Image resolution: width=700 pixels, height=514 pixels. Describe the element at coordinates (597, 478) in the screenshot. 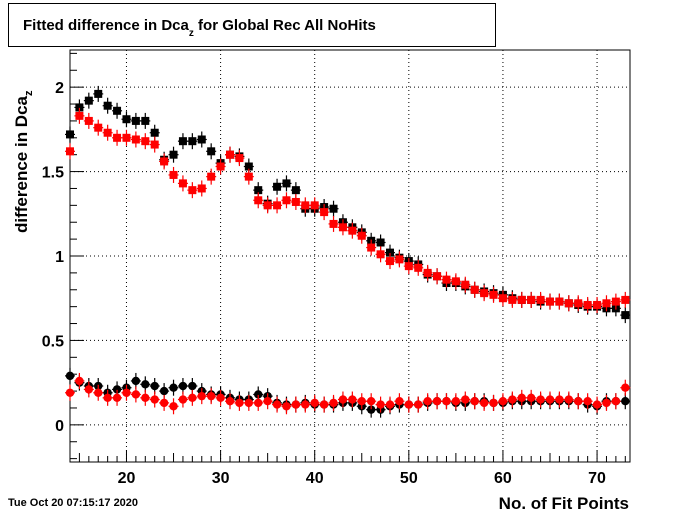

I see `x-tick-label: 70` at that location.